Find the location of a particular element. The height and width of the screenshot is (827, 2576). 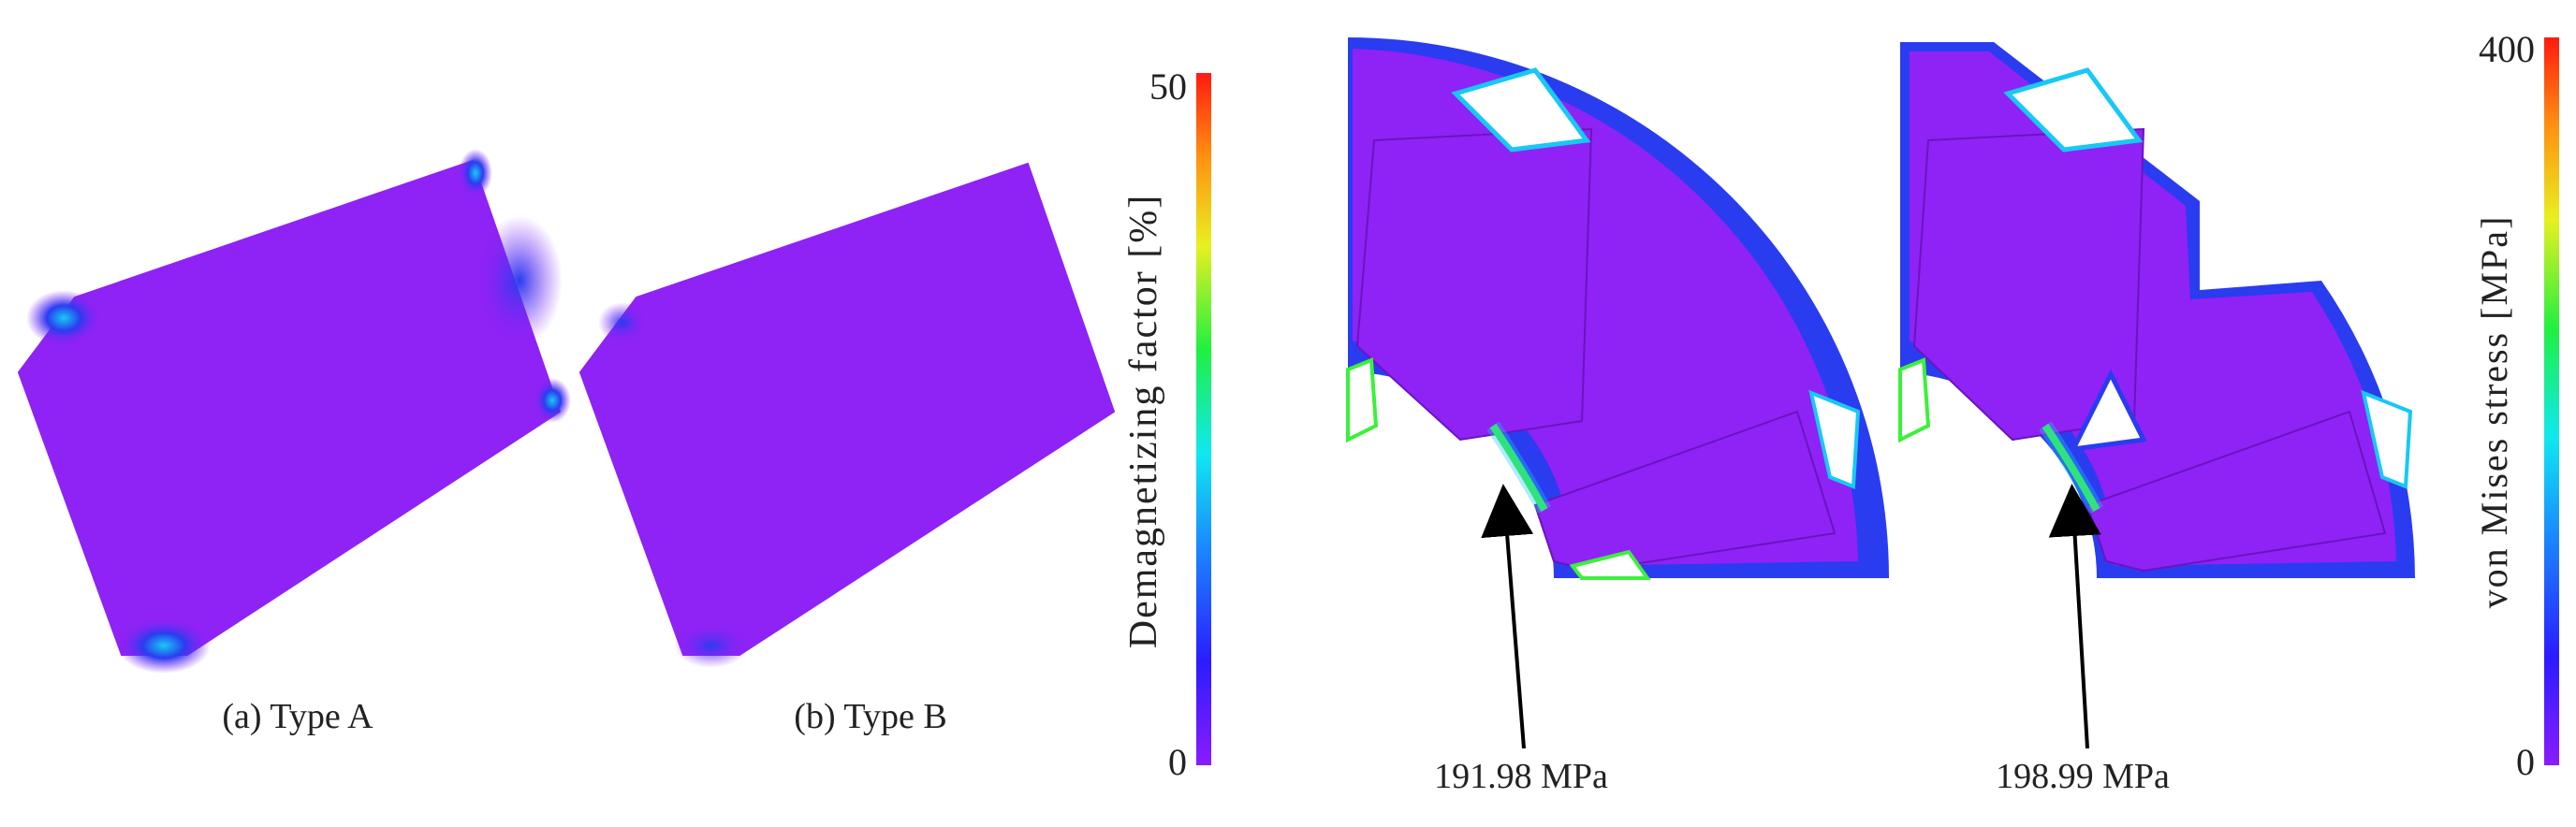

magnet-b-hotspot-left is located at coordinates (622, 322).